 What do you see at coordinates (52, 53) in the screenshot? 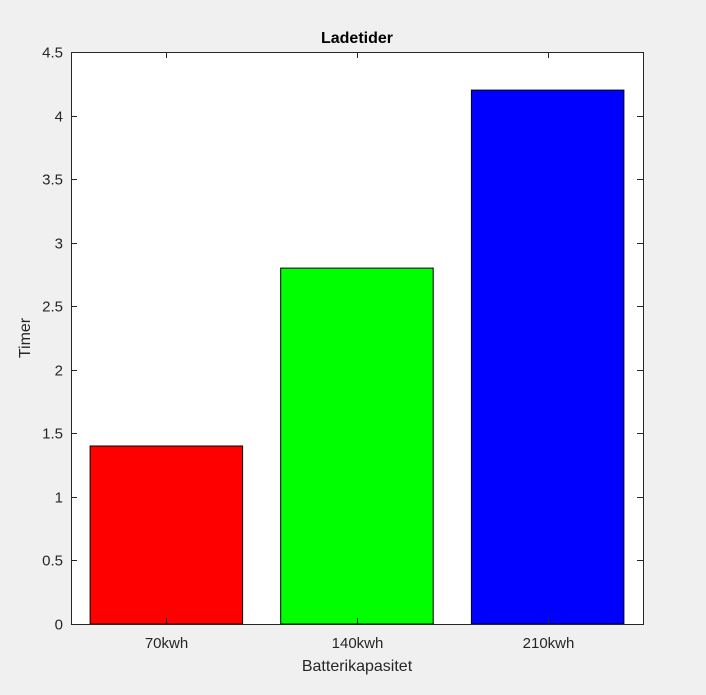
I see `y-tick-label: 4.5` at bounding box center [52, 53].